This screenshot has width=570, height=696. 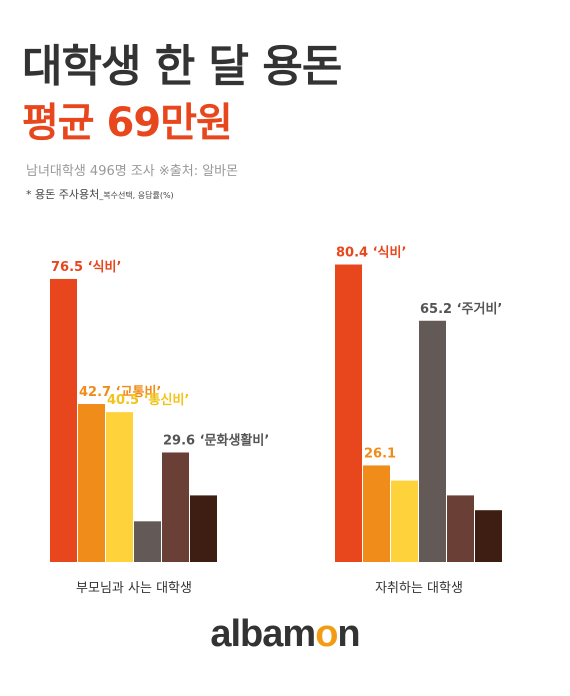 What do you see at coordinates (216, 440) in the screenshot?
I see `bar-value-label: 29.6 ‘문화생활비’` at bounding box center [216, 440].